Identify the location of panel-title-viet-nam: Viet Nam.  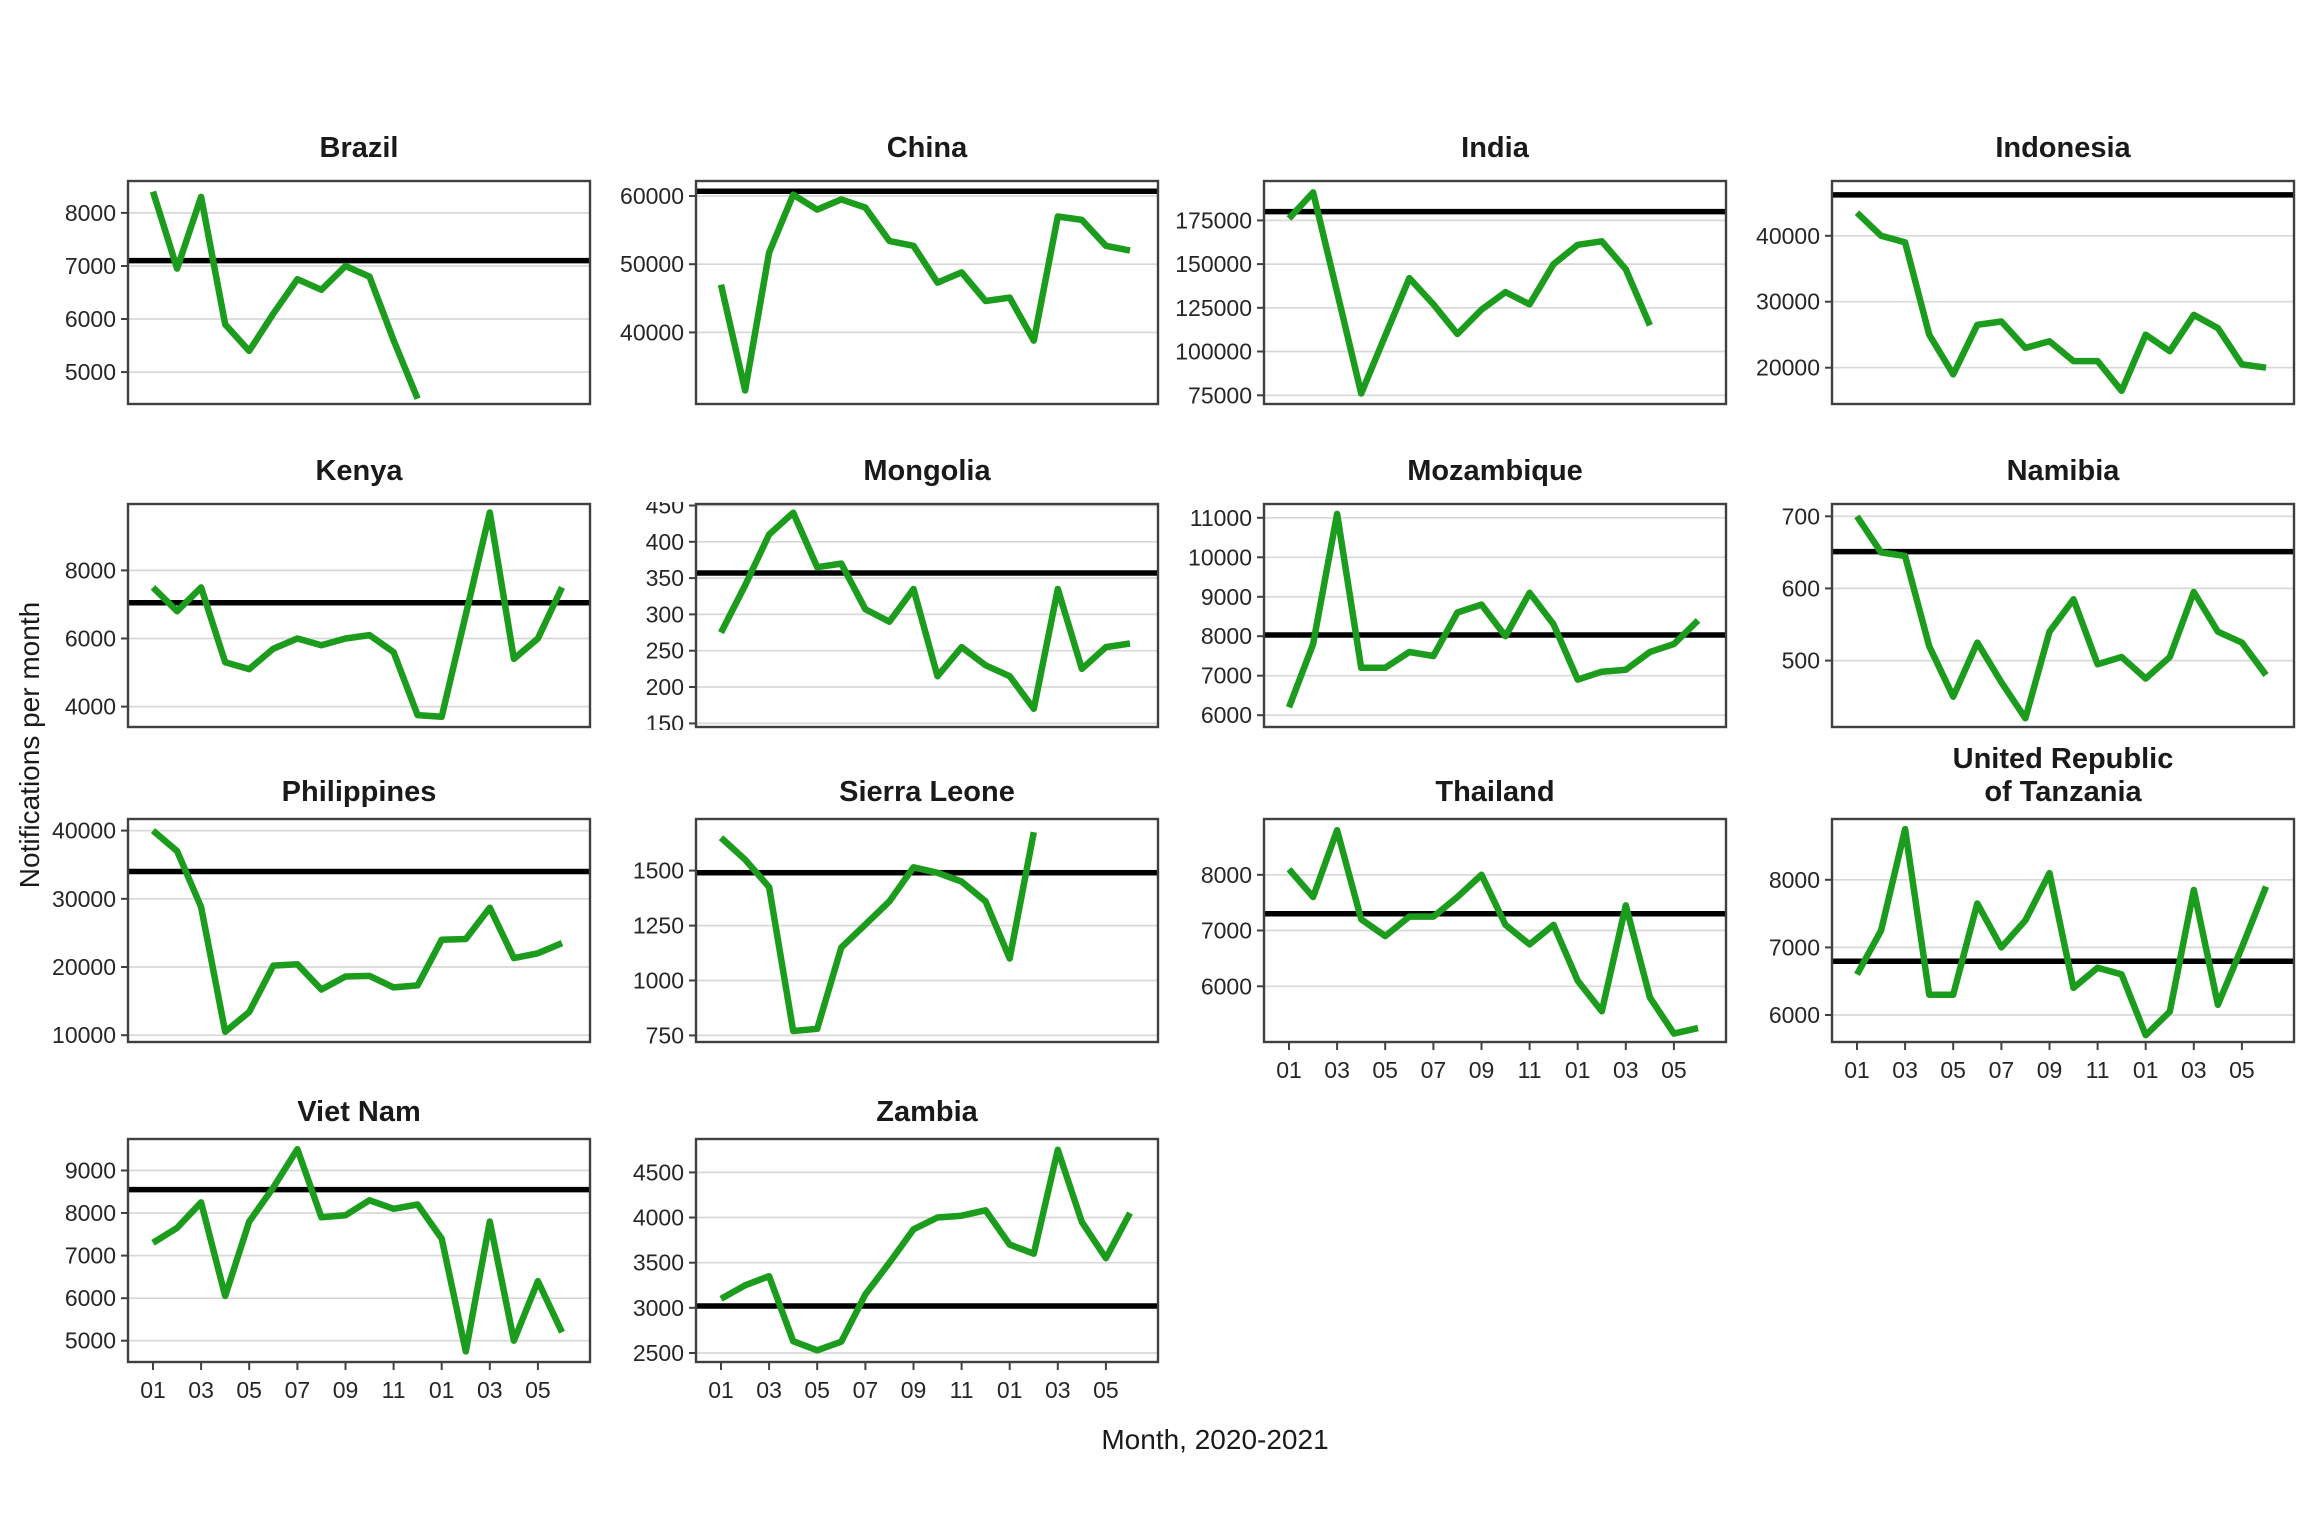
(359, 1108).